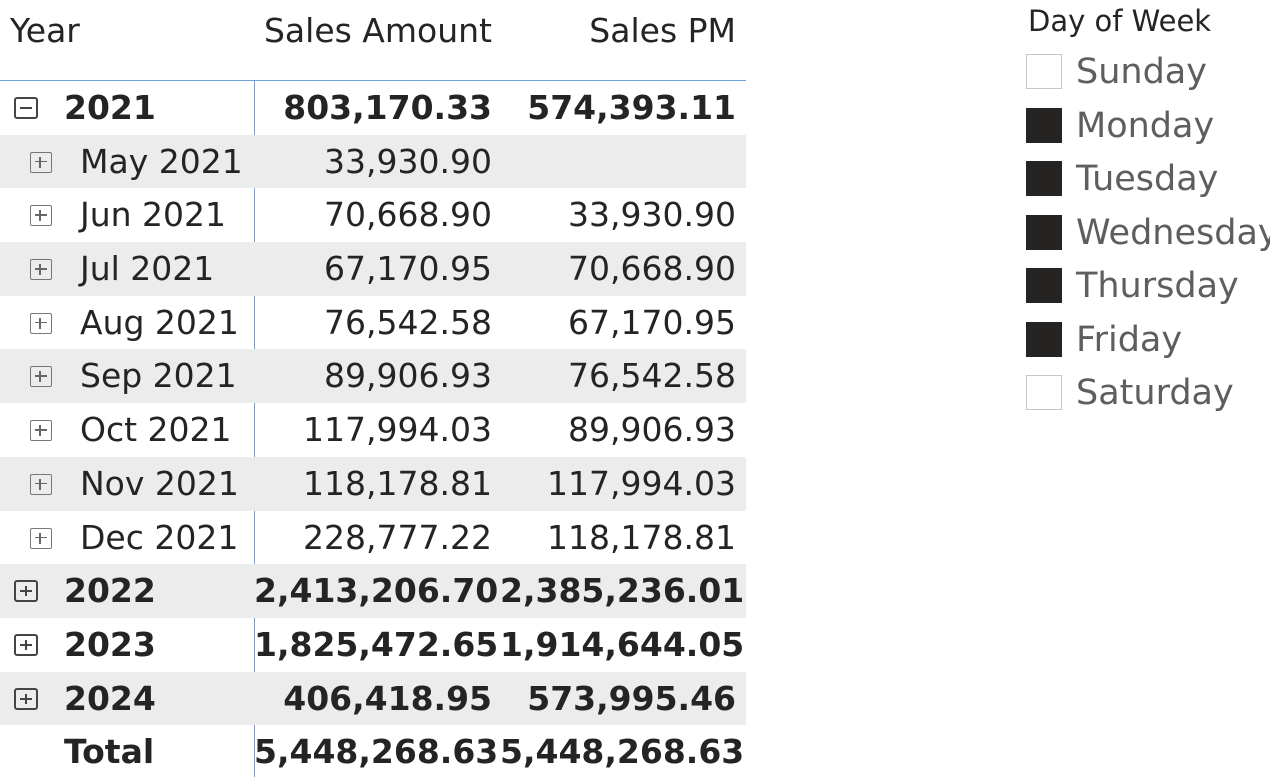  I want to click on slicer-item-wednesday: Wednesday, so click(1148, 232).